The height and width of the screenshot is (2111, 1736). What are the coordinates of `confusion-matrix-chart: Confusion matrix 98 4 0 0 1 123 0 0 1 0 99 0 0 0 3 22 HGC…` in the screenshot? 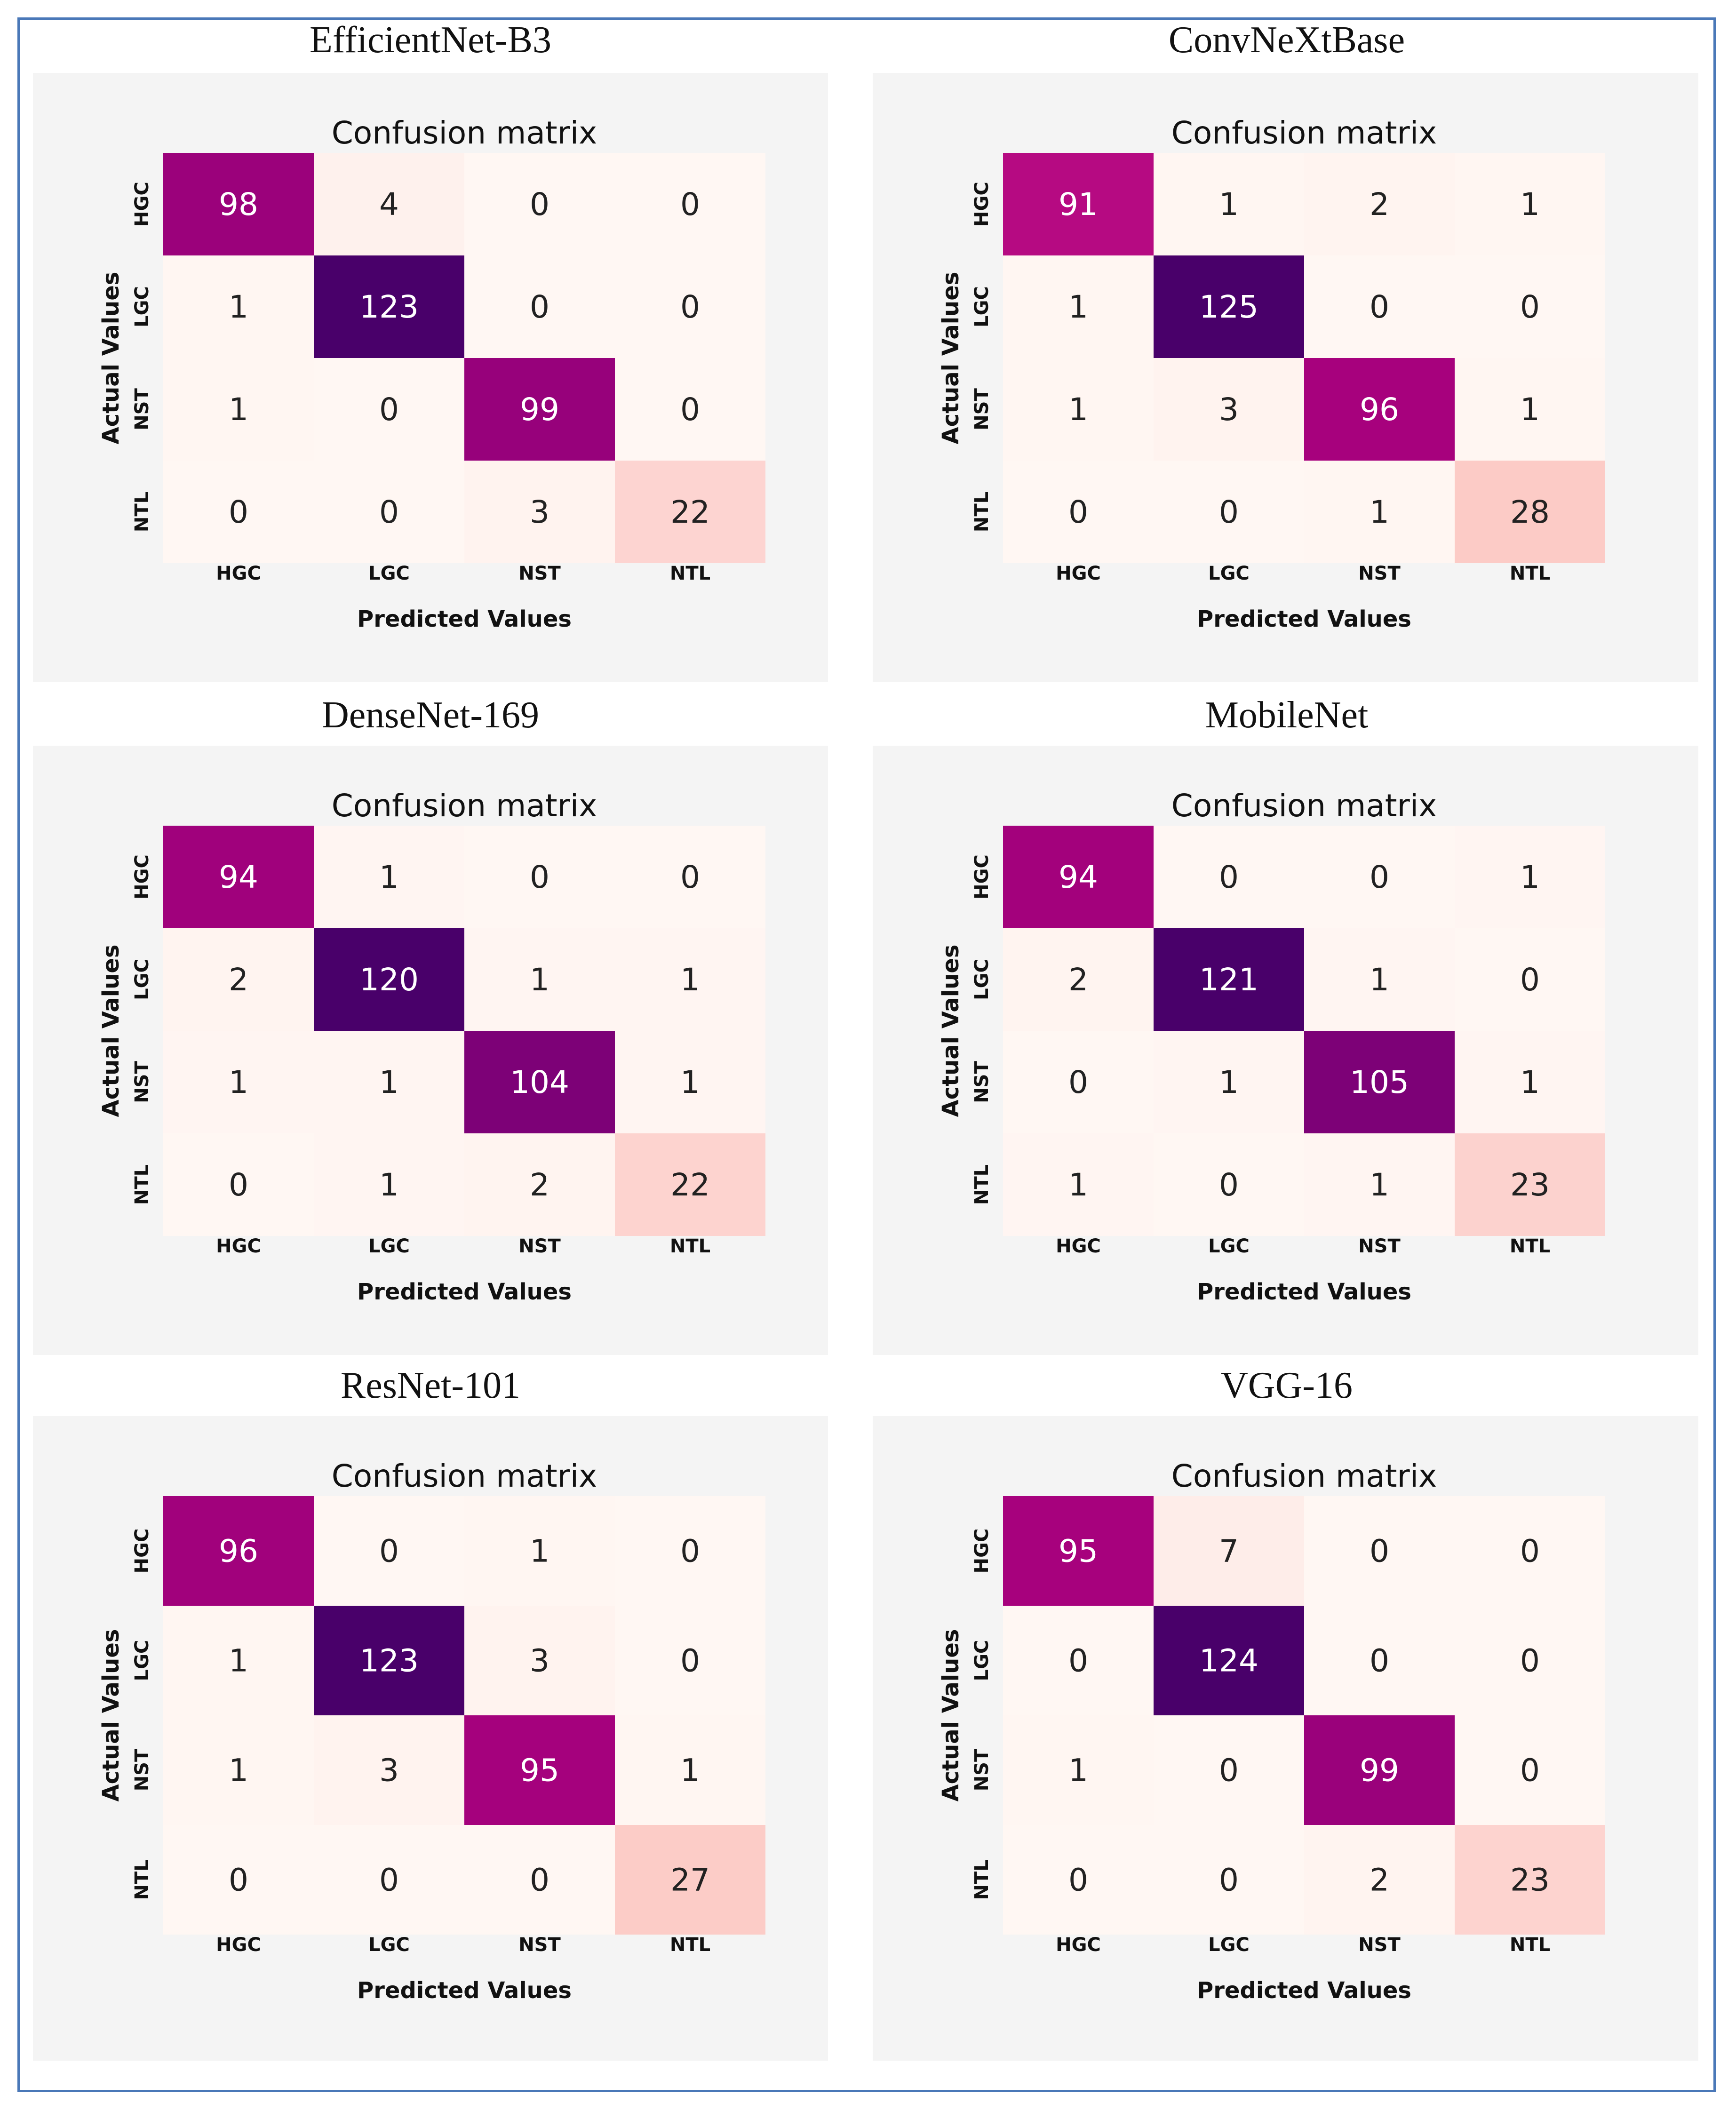 It's located at (431, 373).